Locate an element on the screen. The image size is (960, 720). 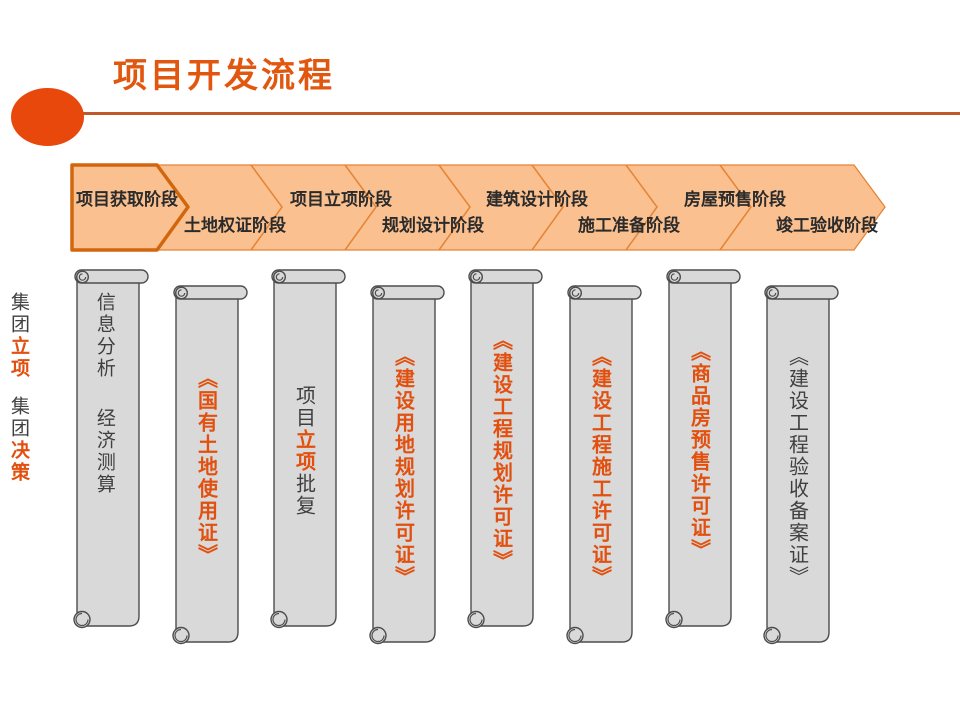
scroll-text-segment: 《商品房预售许可证》 is located at coordinates (699, 451).